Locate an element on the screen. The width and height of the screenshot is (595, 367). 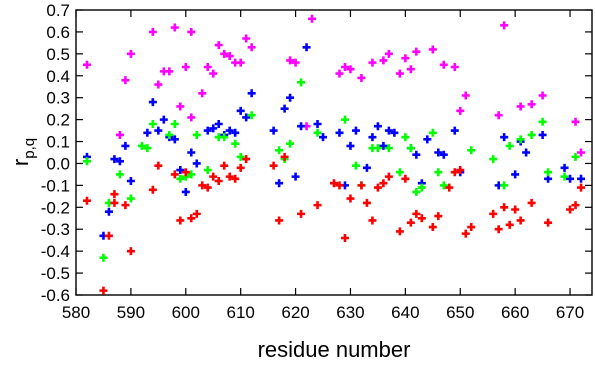
x-tick-label: 650 is located at coordinates (460, 312).